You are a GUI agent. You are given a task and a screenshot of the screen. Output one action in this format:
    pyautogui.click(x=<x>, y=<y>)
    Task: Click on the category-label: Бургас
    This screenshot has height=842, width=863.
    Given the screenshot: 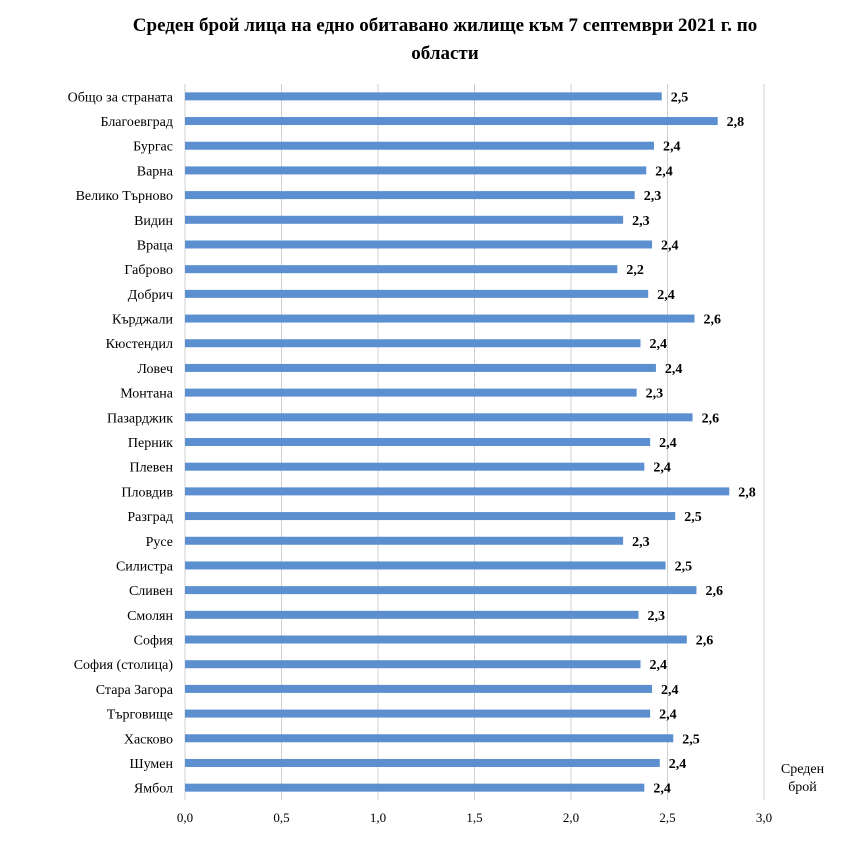 What is the action you would take?
    pyautogui.click(x=153, y=147)
    